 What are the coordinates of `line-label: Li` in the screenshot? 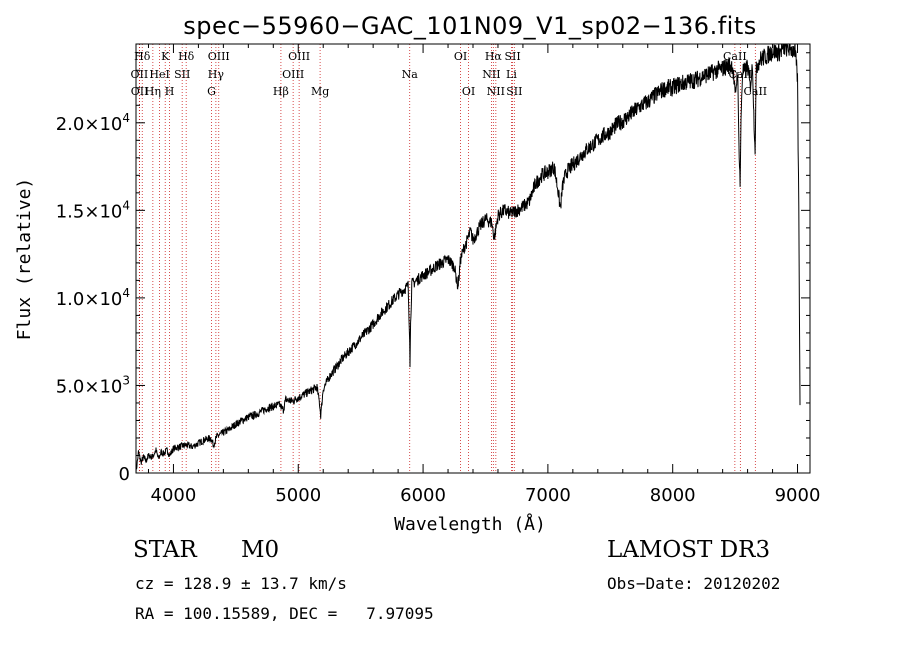 It's located at (511, 74).